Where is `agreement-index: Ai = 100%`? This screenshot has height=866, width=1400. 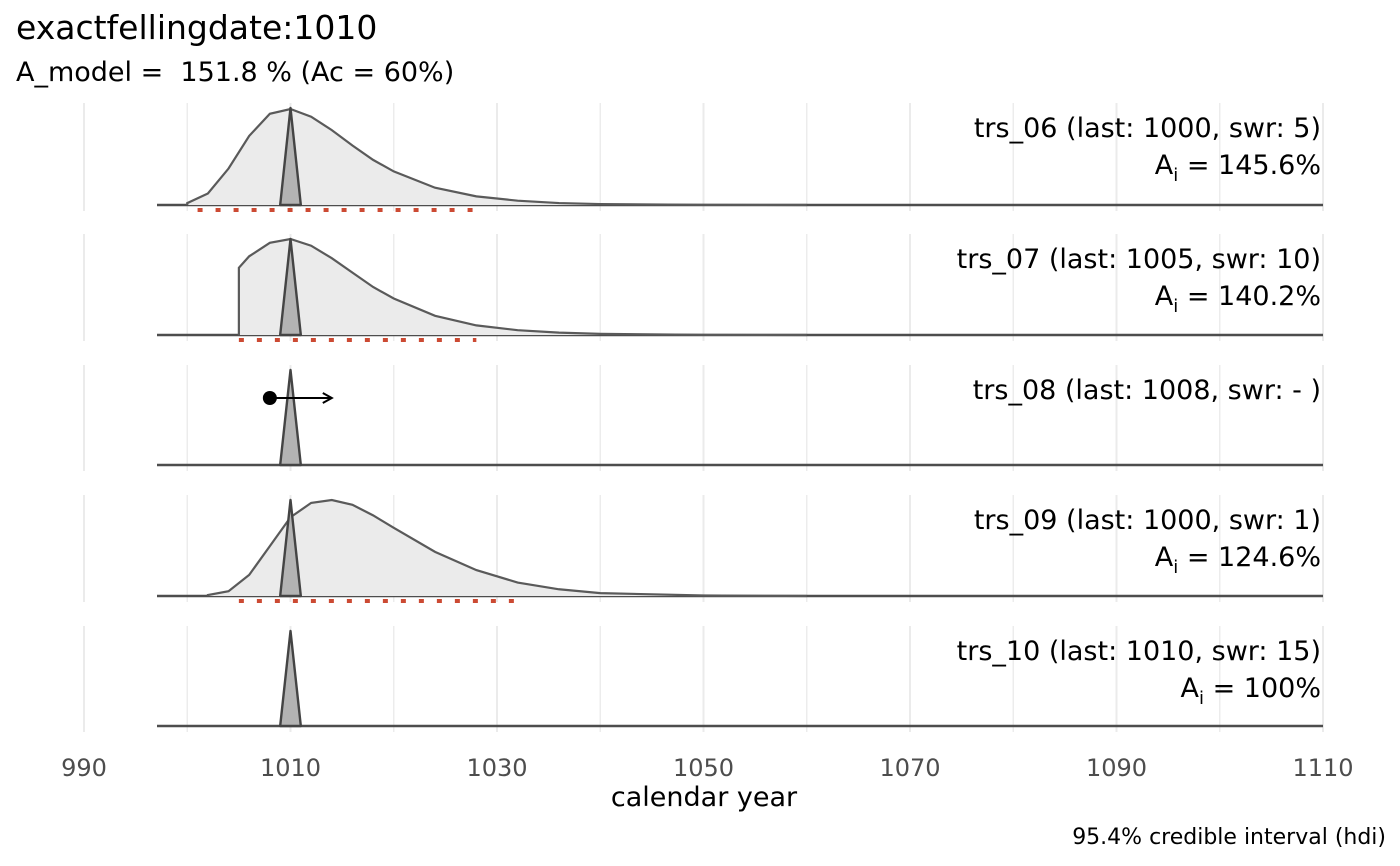
agreement-index: Ai = 100% is located at coordinates (1251, 691).